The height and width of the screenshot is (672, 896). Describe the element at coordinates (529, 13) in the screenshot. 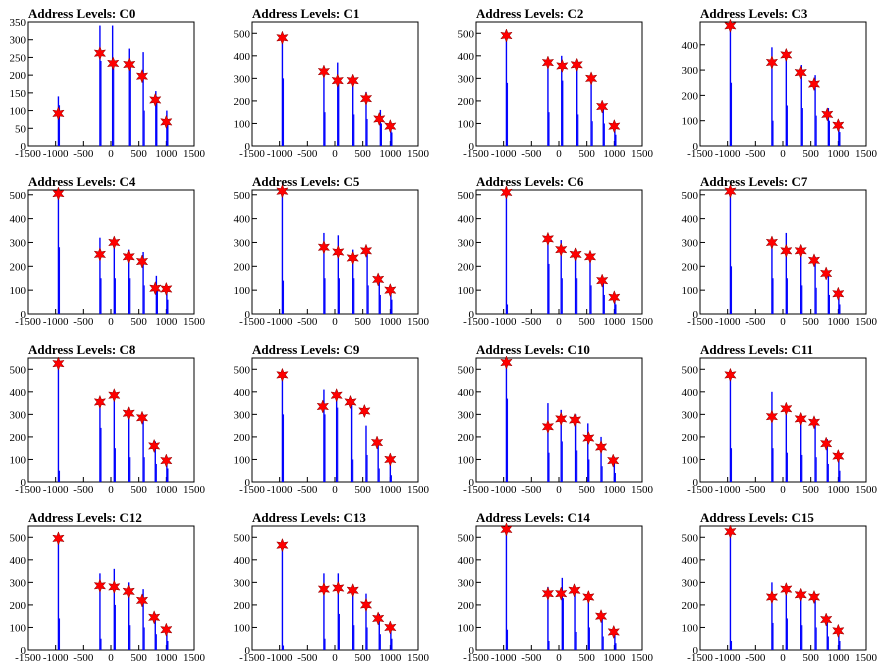

I see `subplot-title: Address Levels: C2` at that location.